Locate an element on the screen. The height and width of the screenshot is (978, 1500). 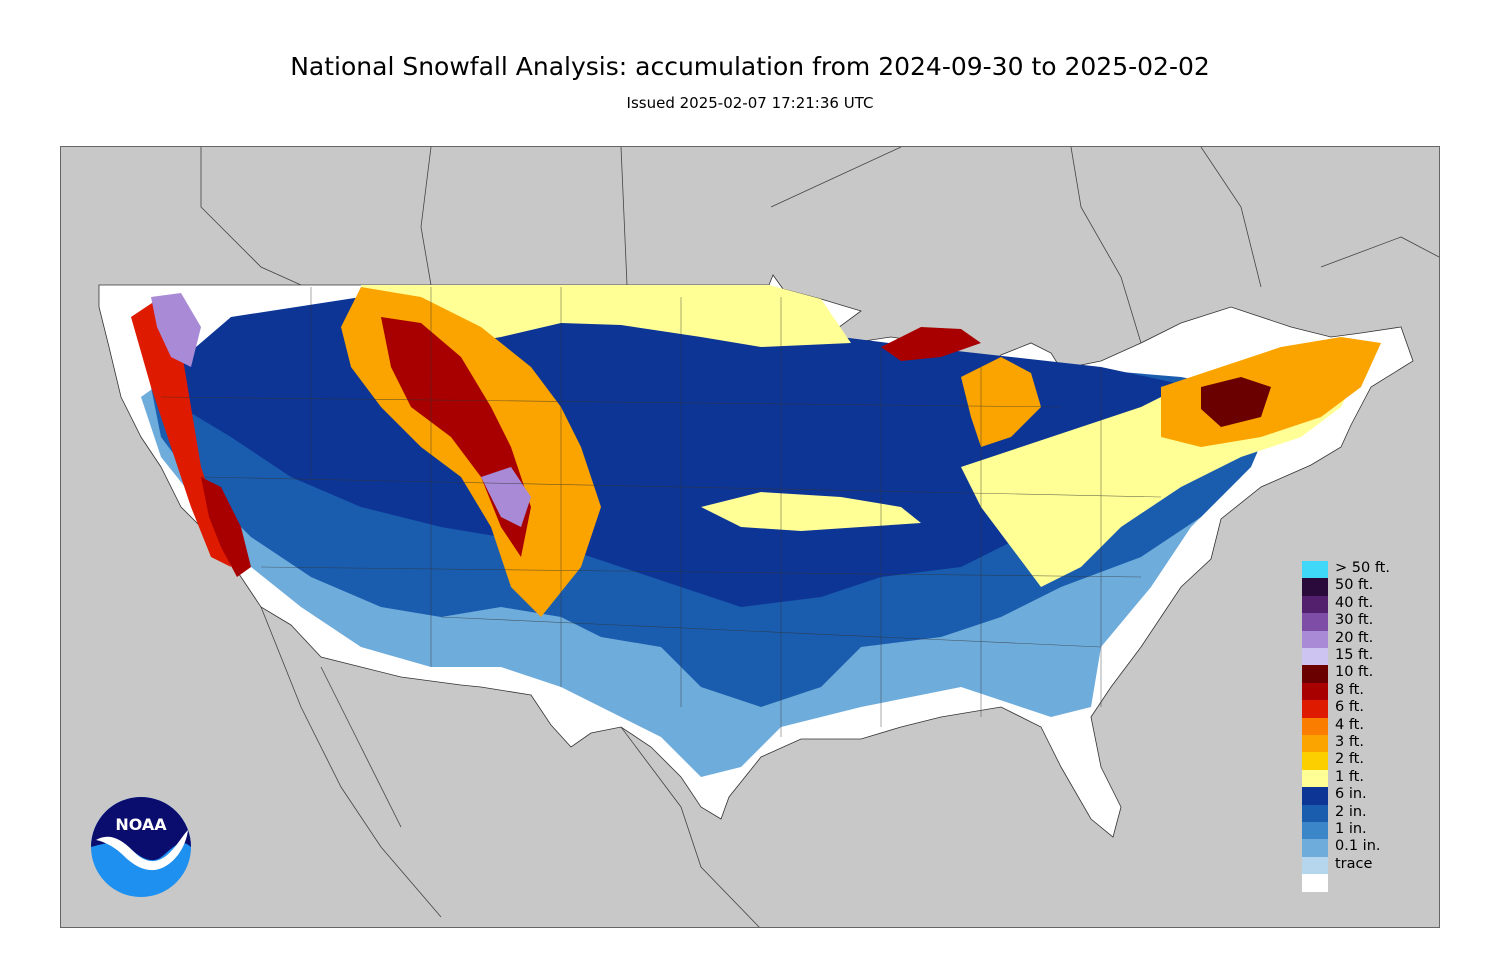
legend-label: 40 ft. is located at coordinates (1354, 602).